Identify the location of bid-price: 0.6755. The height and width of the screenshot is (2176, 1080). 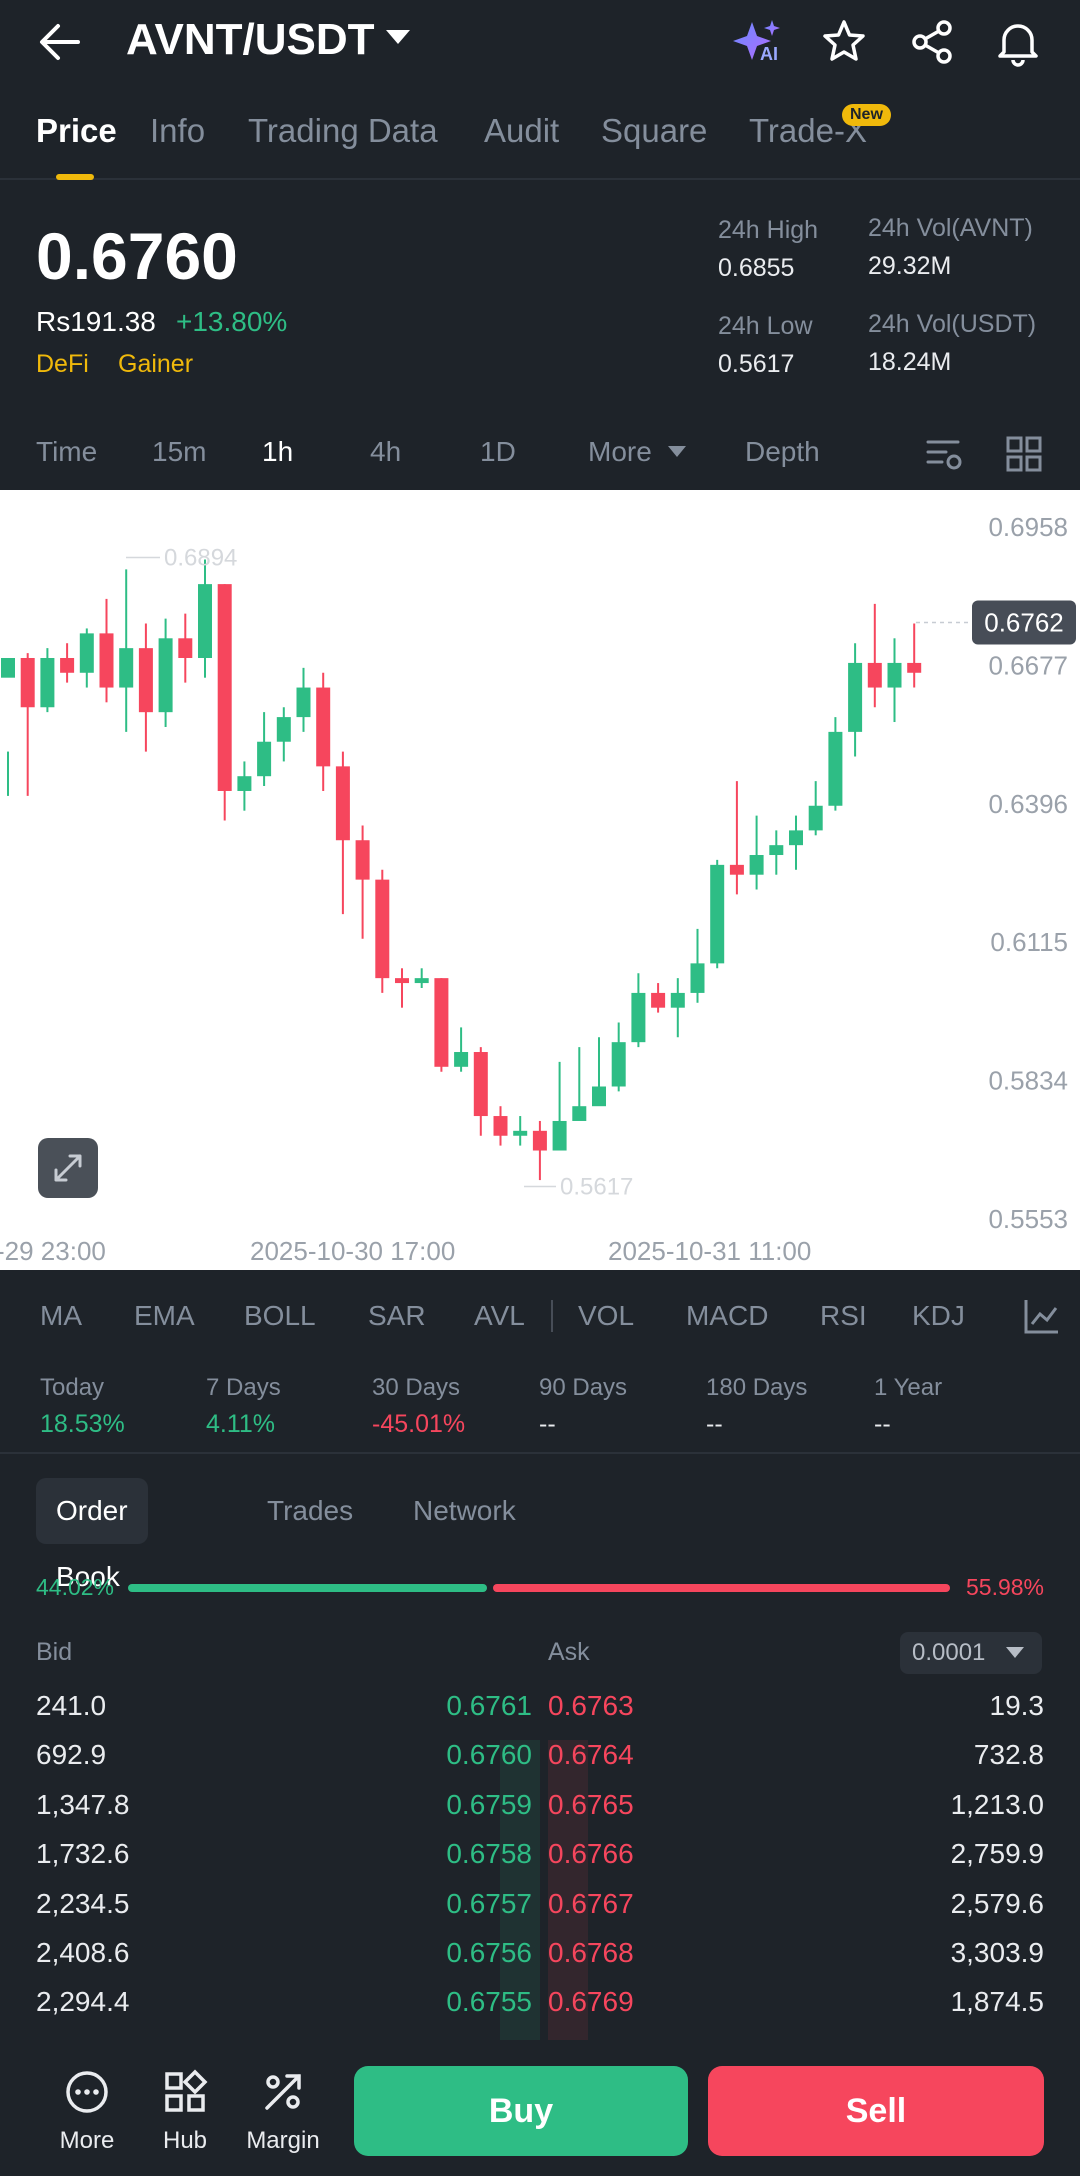
(489, 2001).